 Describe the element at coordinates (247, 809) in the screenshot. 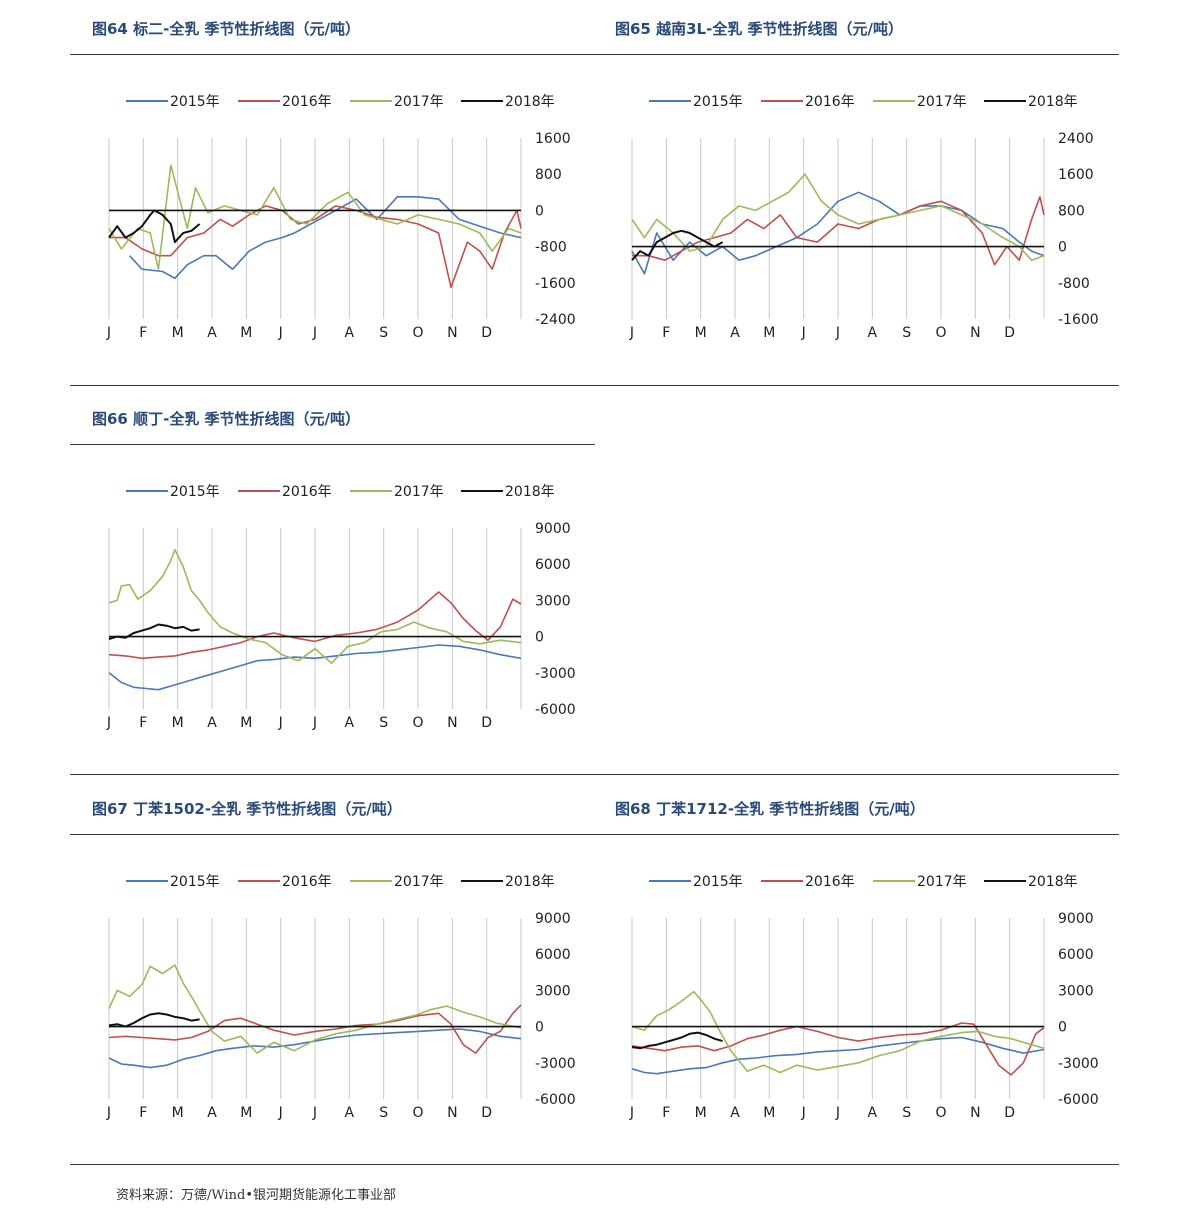

I see `chart-title-fig67: 图67 丁苯1502-全乳 季节性折线图（元/吨）` at that location.